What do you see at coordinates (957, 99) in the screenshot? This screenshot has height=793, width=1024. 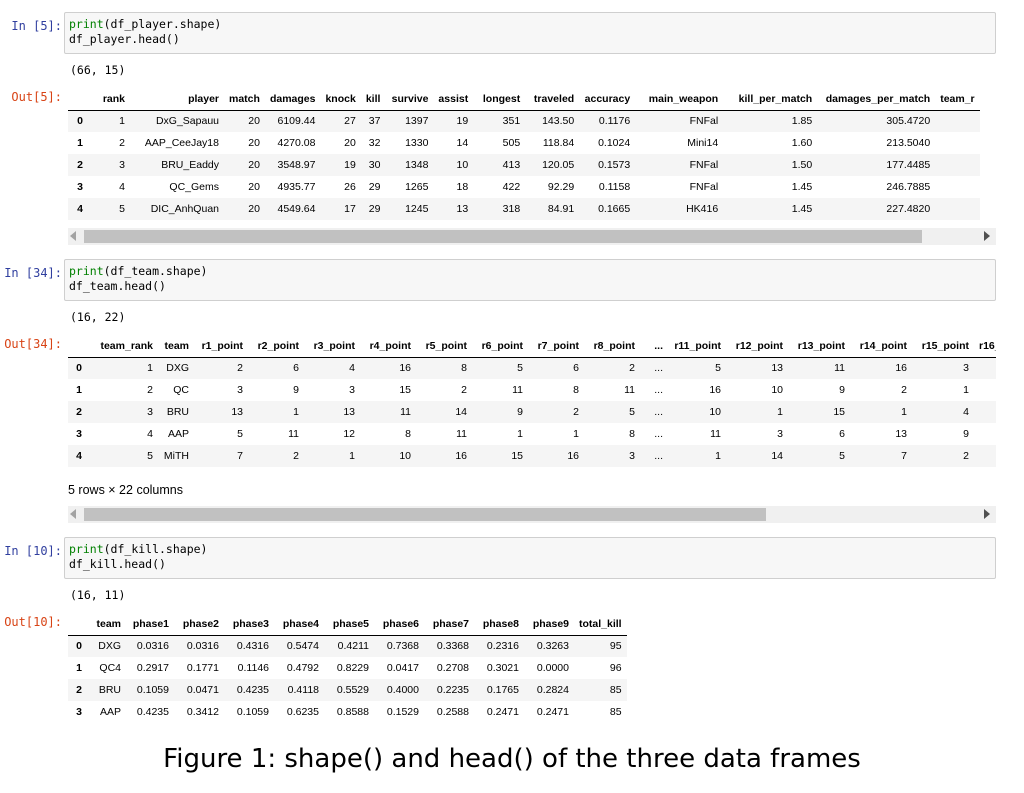 I see `column-header: team_r` at bounding box center [957, 99].